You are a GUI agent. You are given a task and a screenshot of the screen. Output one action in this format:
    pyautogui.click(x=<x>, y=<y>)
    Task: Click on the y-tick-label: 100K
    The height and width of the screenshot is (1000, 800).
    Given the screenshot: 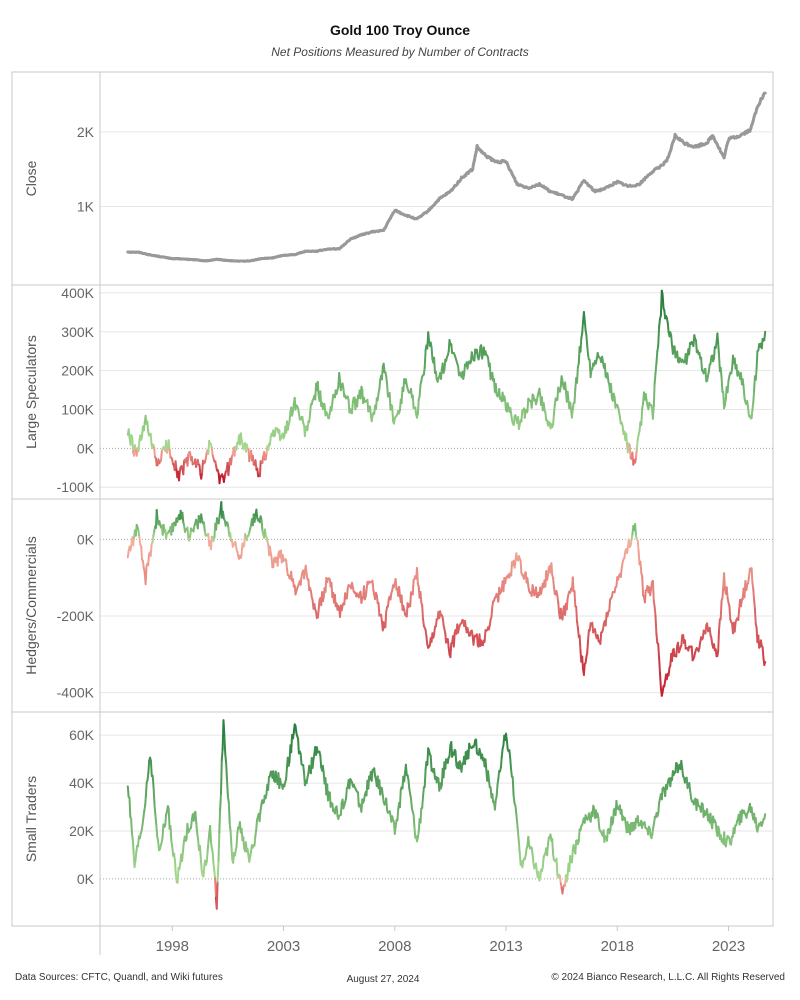 What is the action you would take?
    pyautogui.click(x=77, y=409)
    